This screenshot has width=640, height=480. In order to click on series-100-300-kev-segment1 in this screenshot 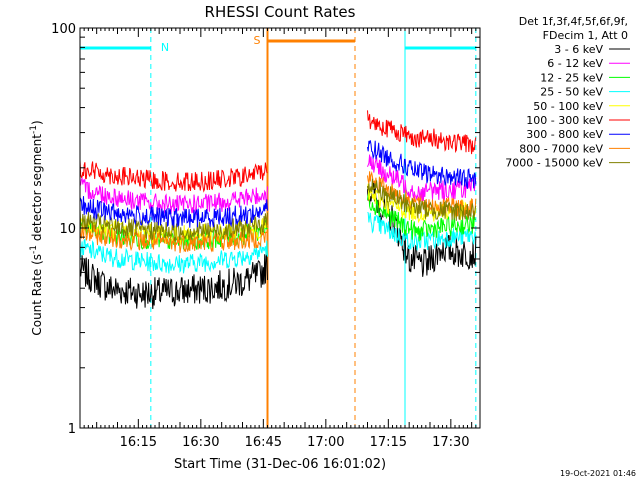, I will do `click(173, 176)`.